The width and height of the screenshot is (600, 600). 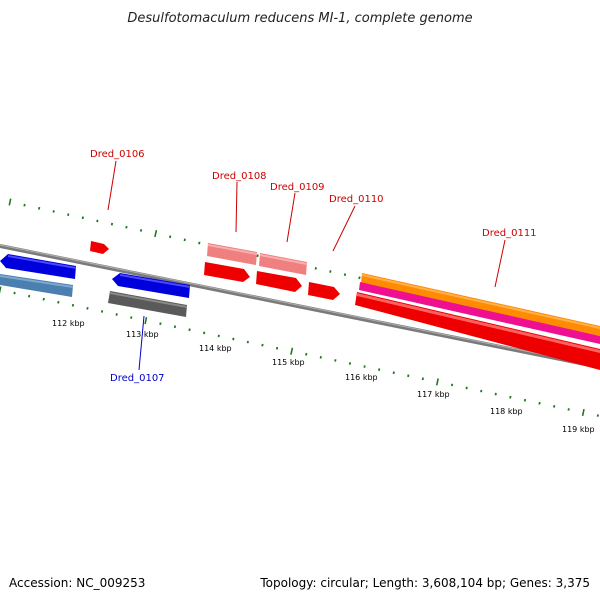 What do you see at coordinates (117, 154) in the screenshot?
I see `gene-label-dred-0106: Dred_0106` at bounding box center [117, 154].